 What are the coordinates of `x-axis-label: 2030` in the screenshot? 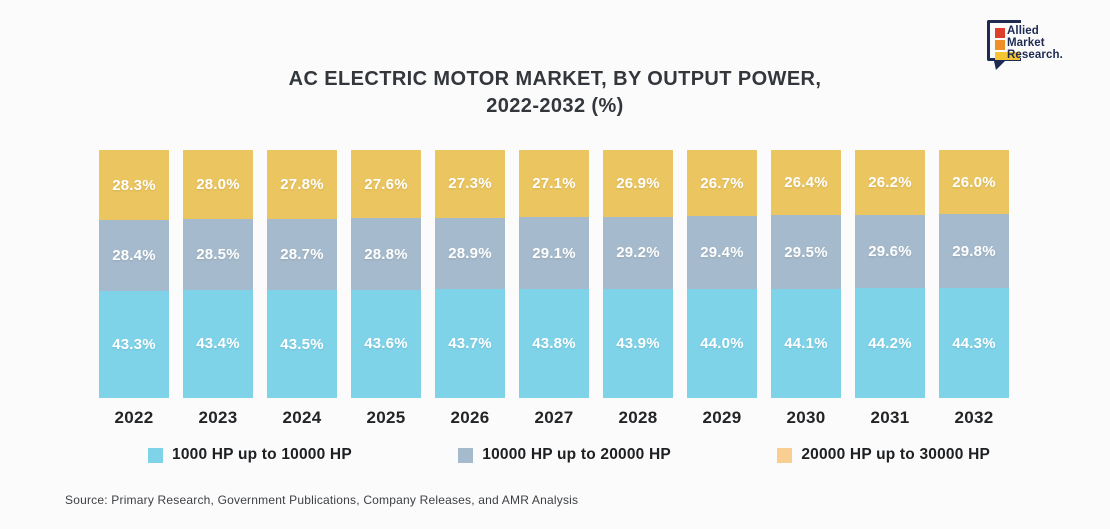 It's located at (806, 417).